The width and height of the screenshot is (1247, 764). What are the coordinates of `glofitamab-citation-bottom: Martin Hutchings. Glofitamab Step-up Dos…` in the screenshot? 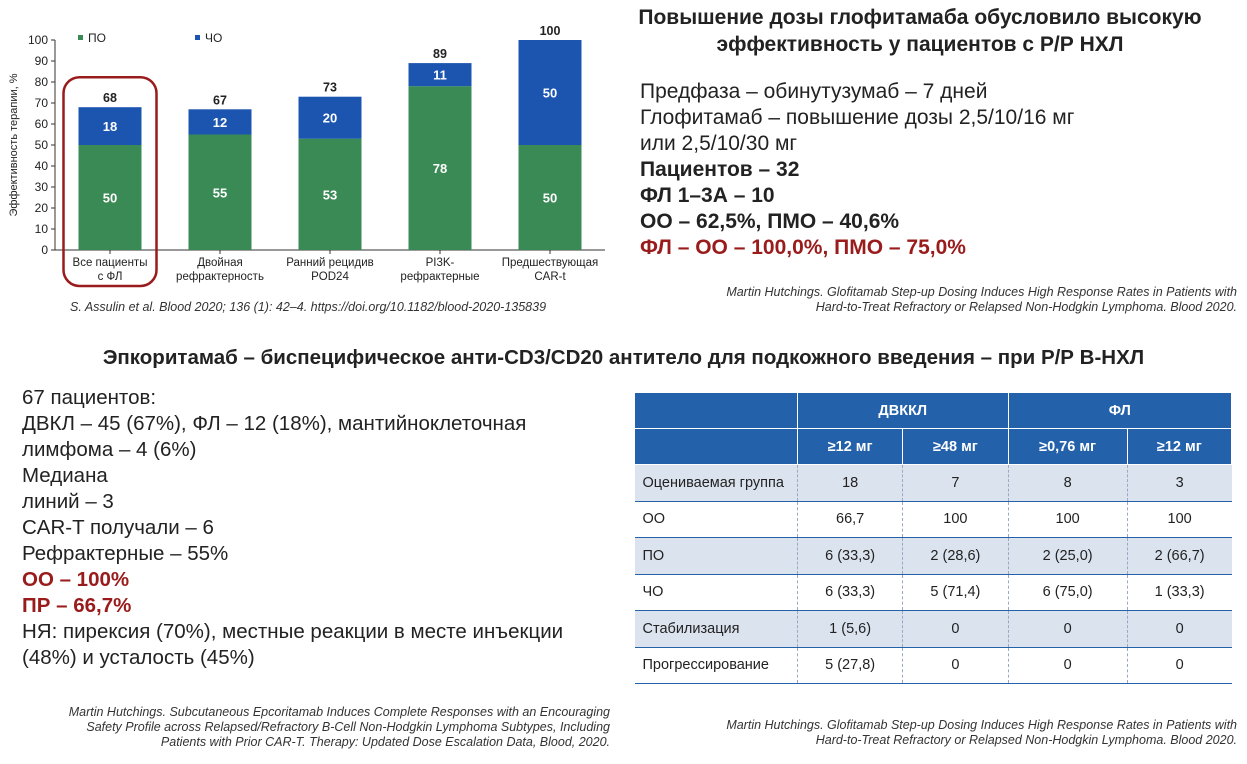 It's located at (981, 732).